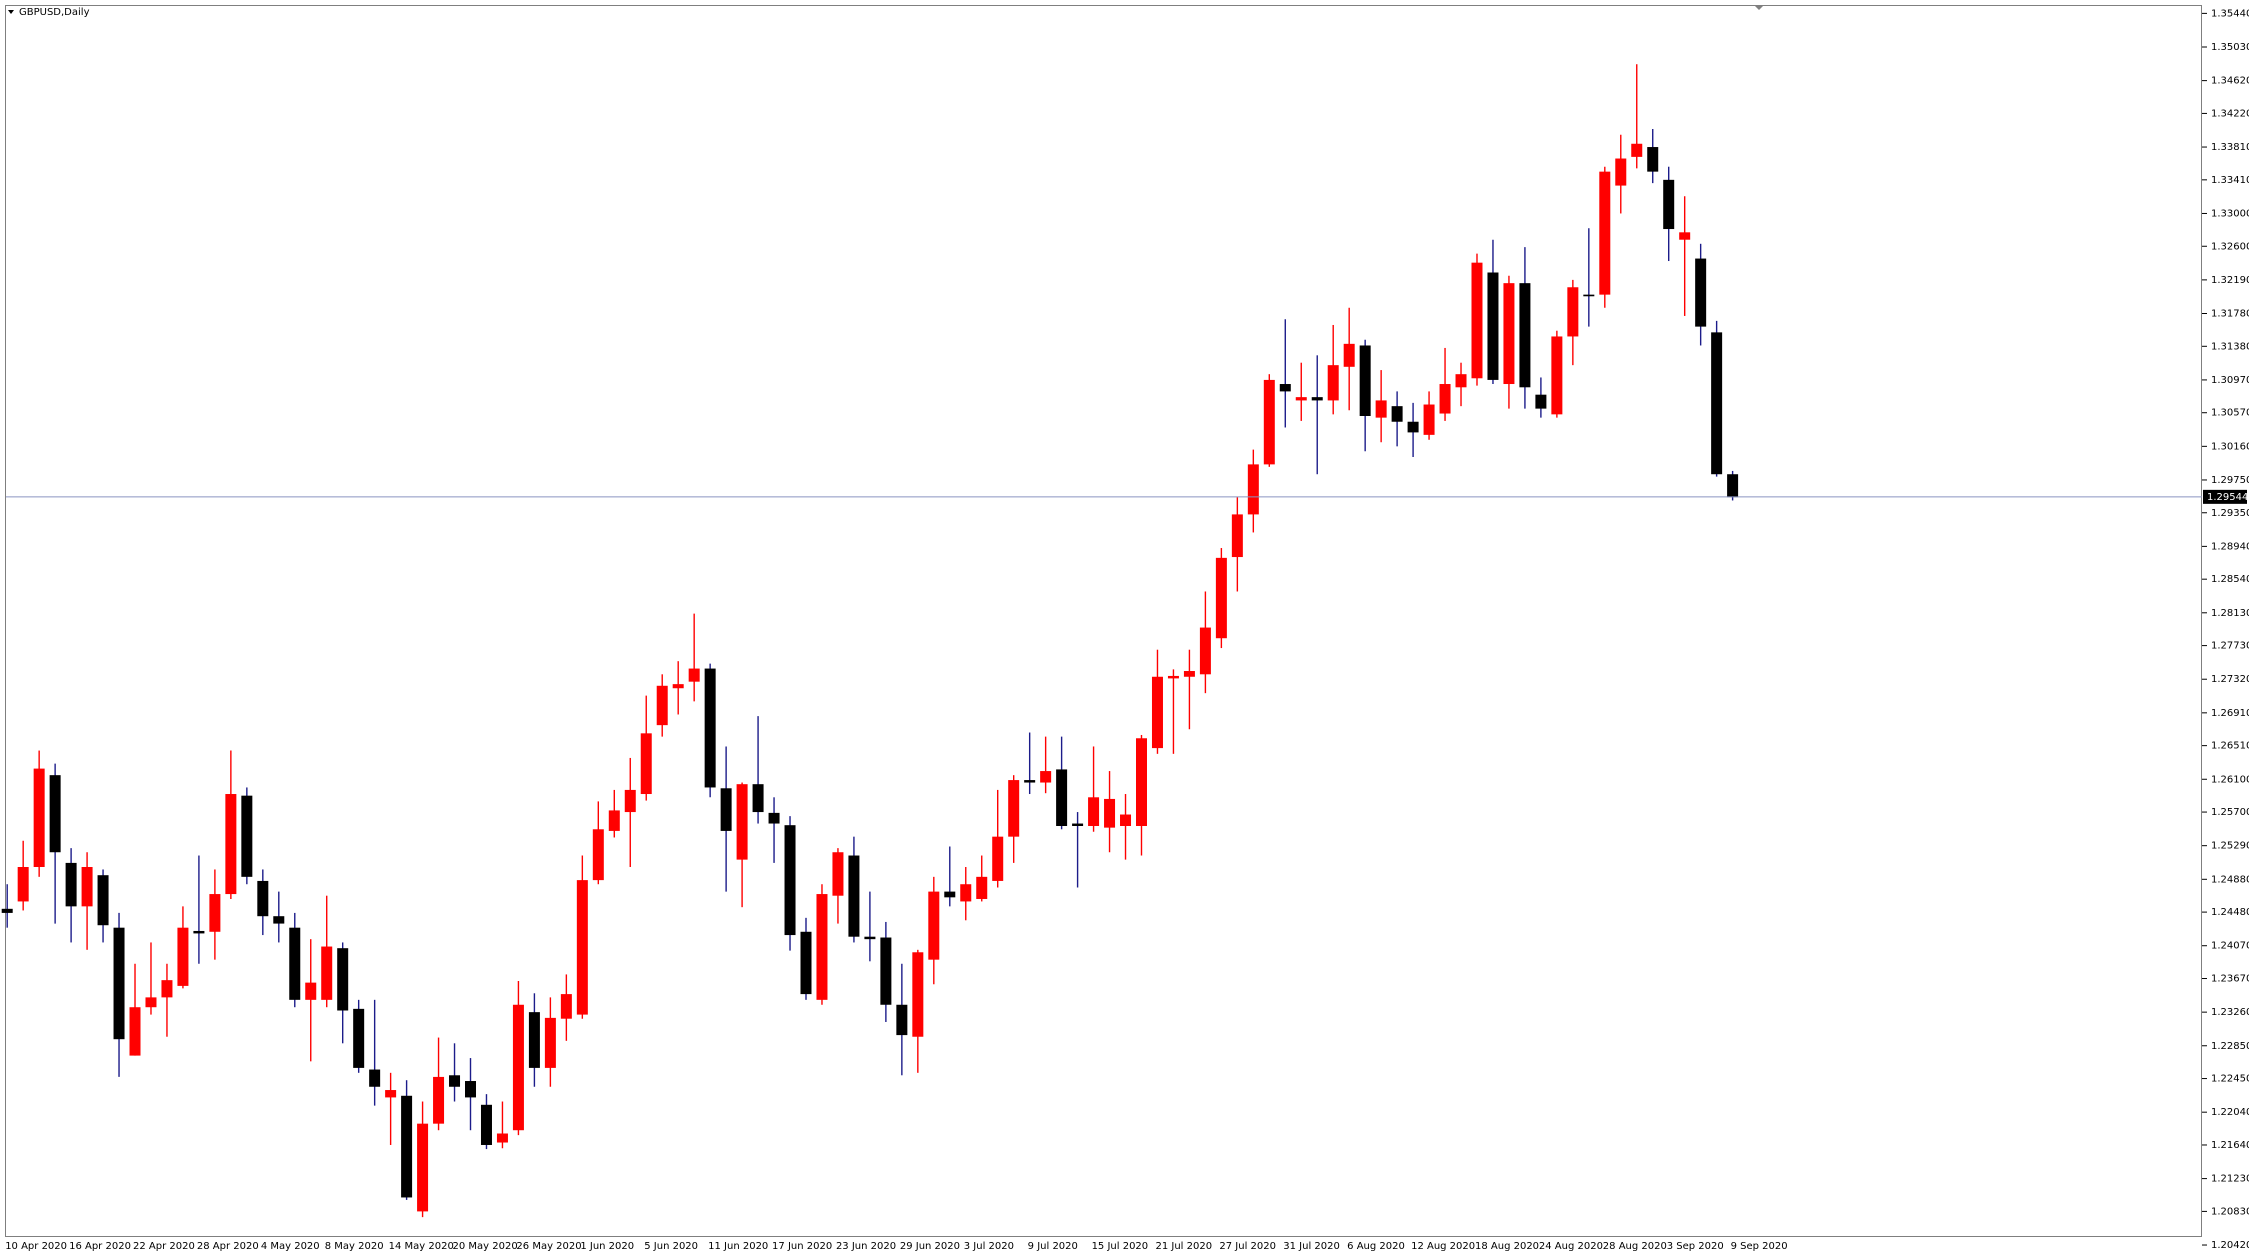 Image resolution: width=2249 pixels, height=1260 pixels. What do you see at coordinates (1053, 1246) in the screenshot?
I see `x-tick-label: 9 Jul 2020` at bounding box center [1053, 1246].